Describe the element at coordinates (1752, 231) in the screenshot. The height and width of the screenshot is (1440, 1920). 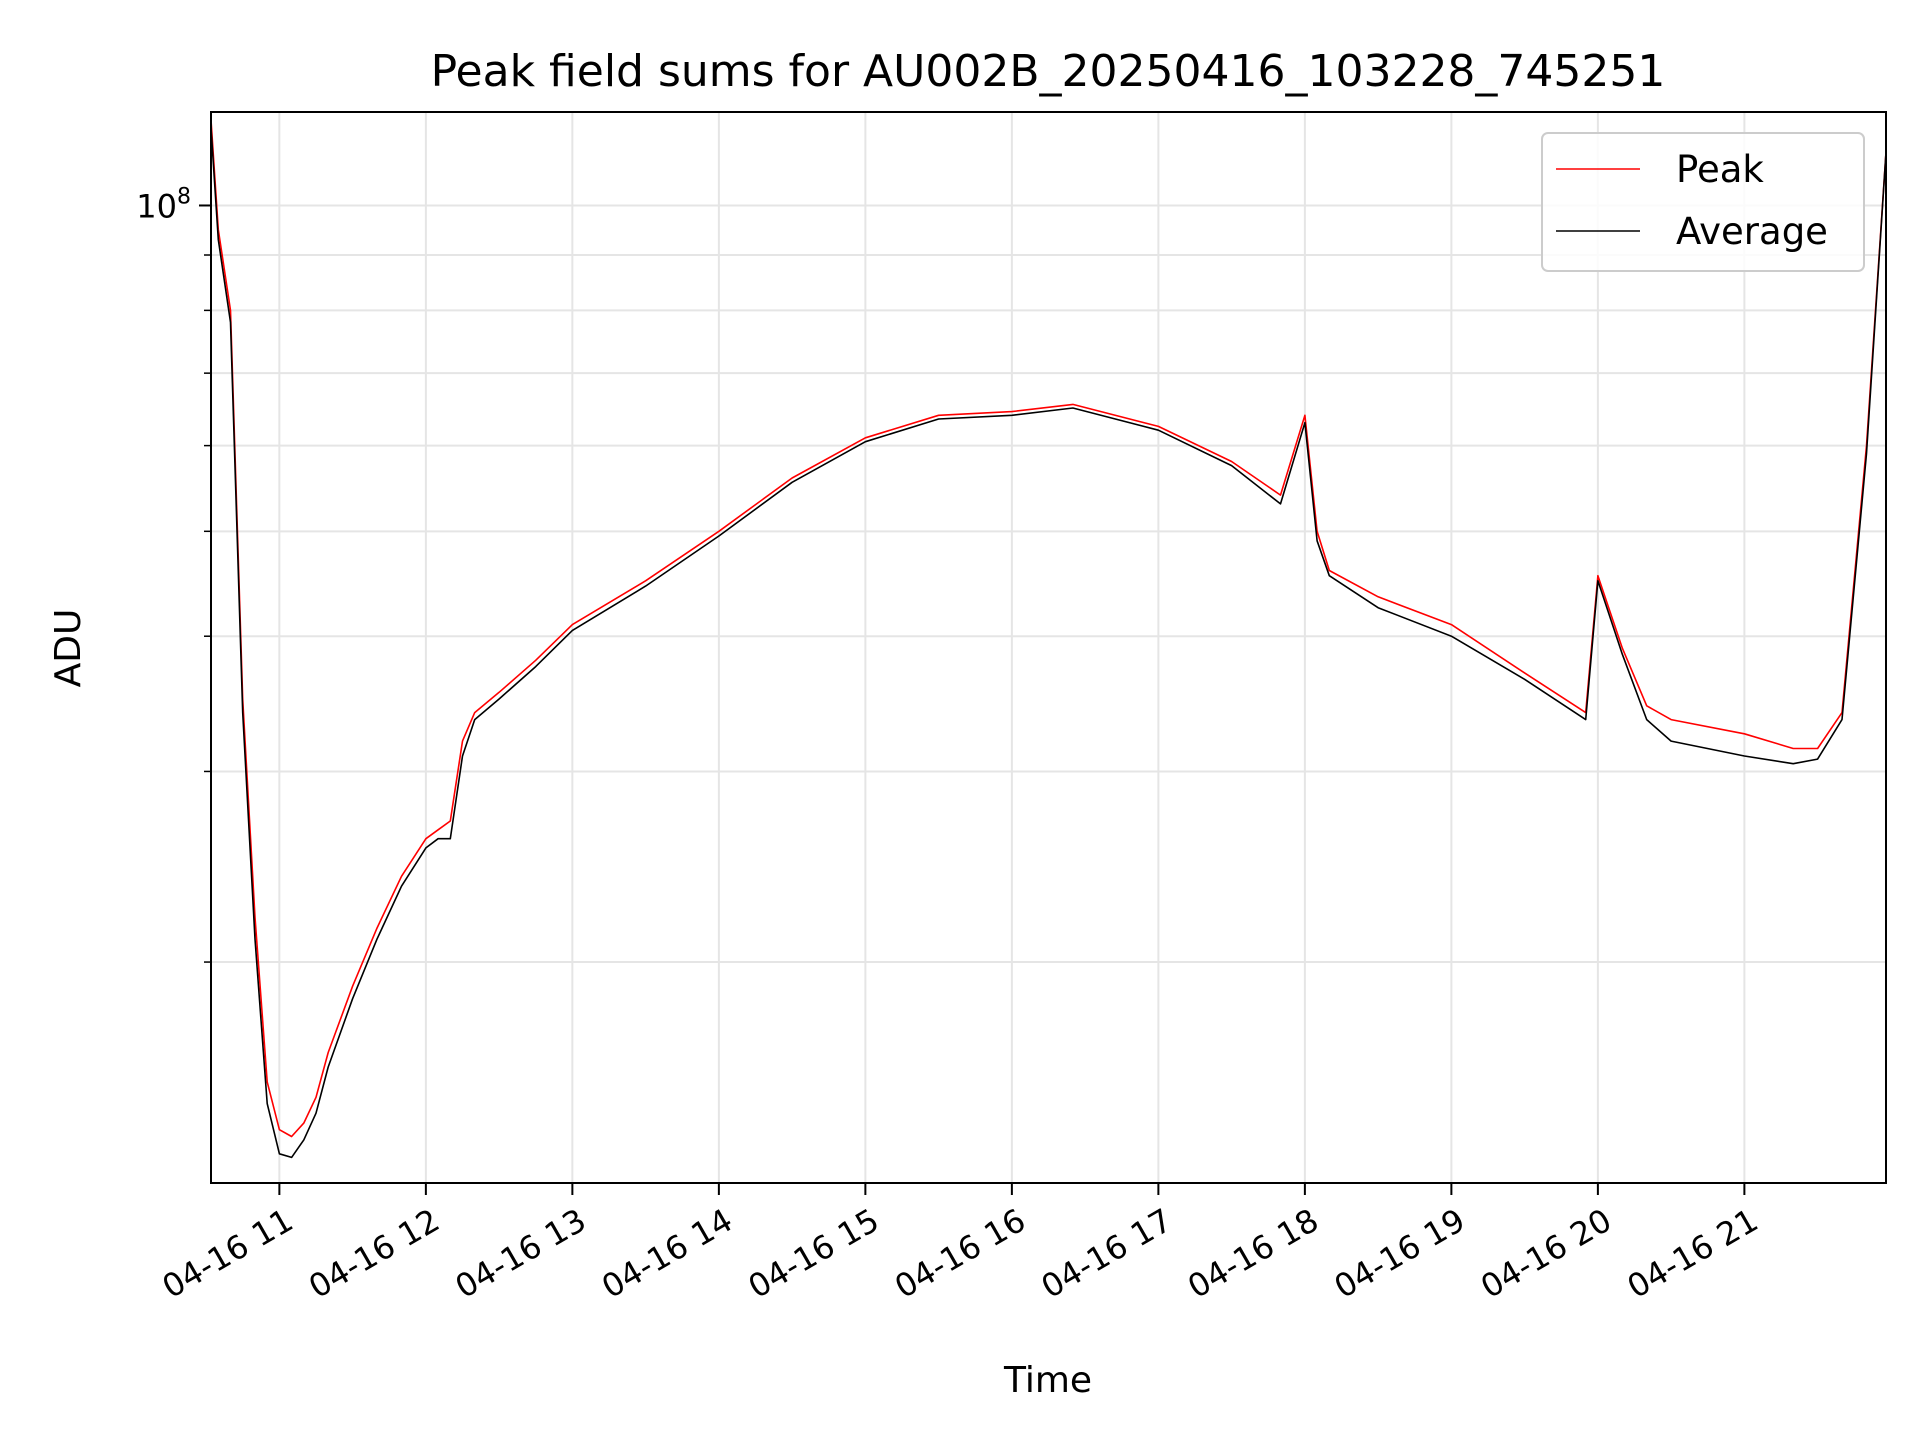
I see `legend-label-average: Average` at that location.